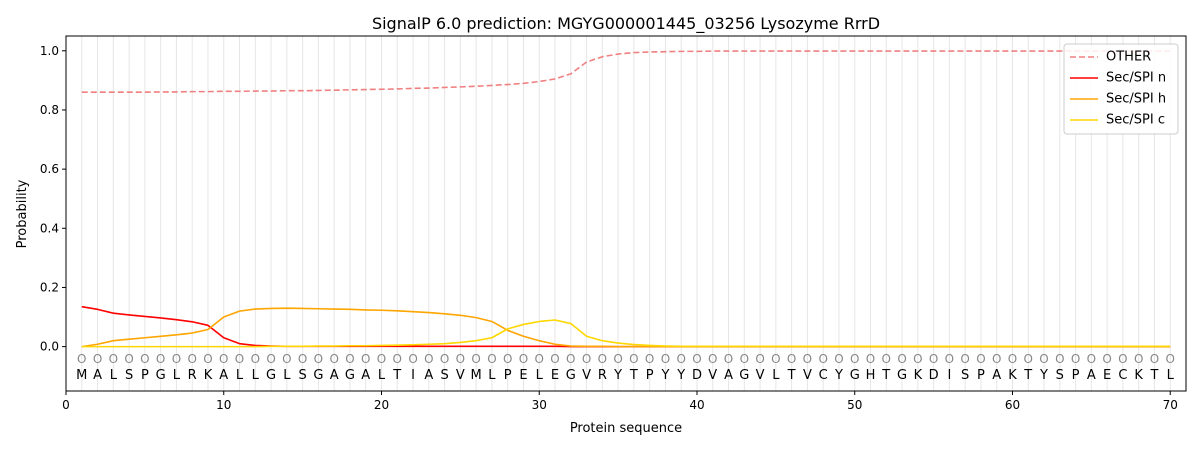  Describe the element at coordinates (223, 405) in the screenshot. I see `x-tick-label: 10` at that location.